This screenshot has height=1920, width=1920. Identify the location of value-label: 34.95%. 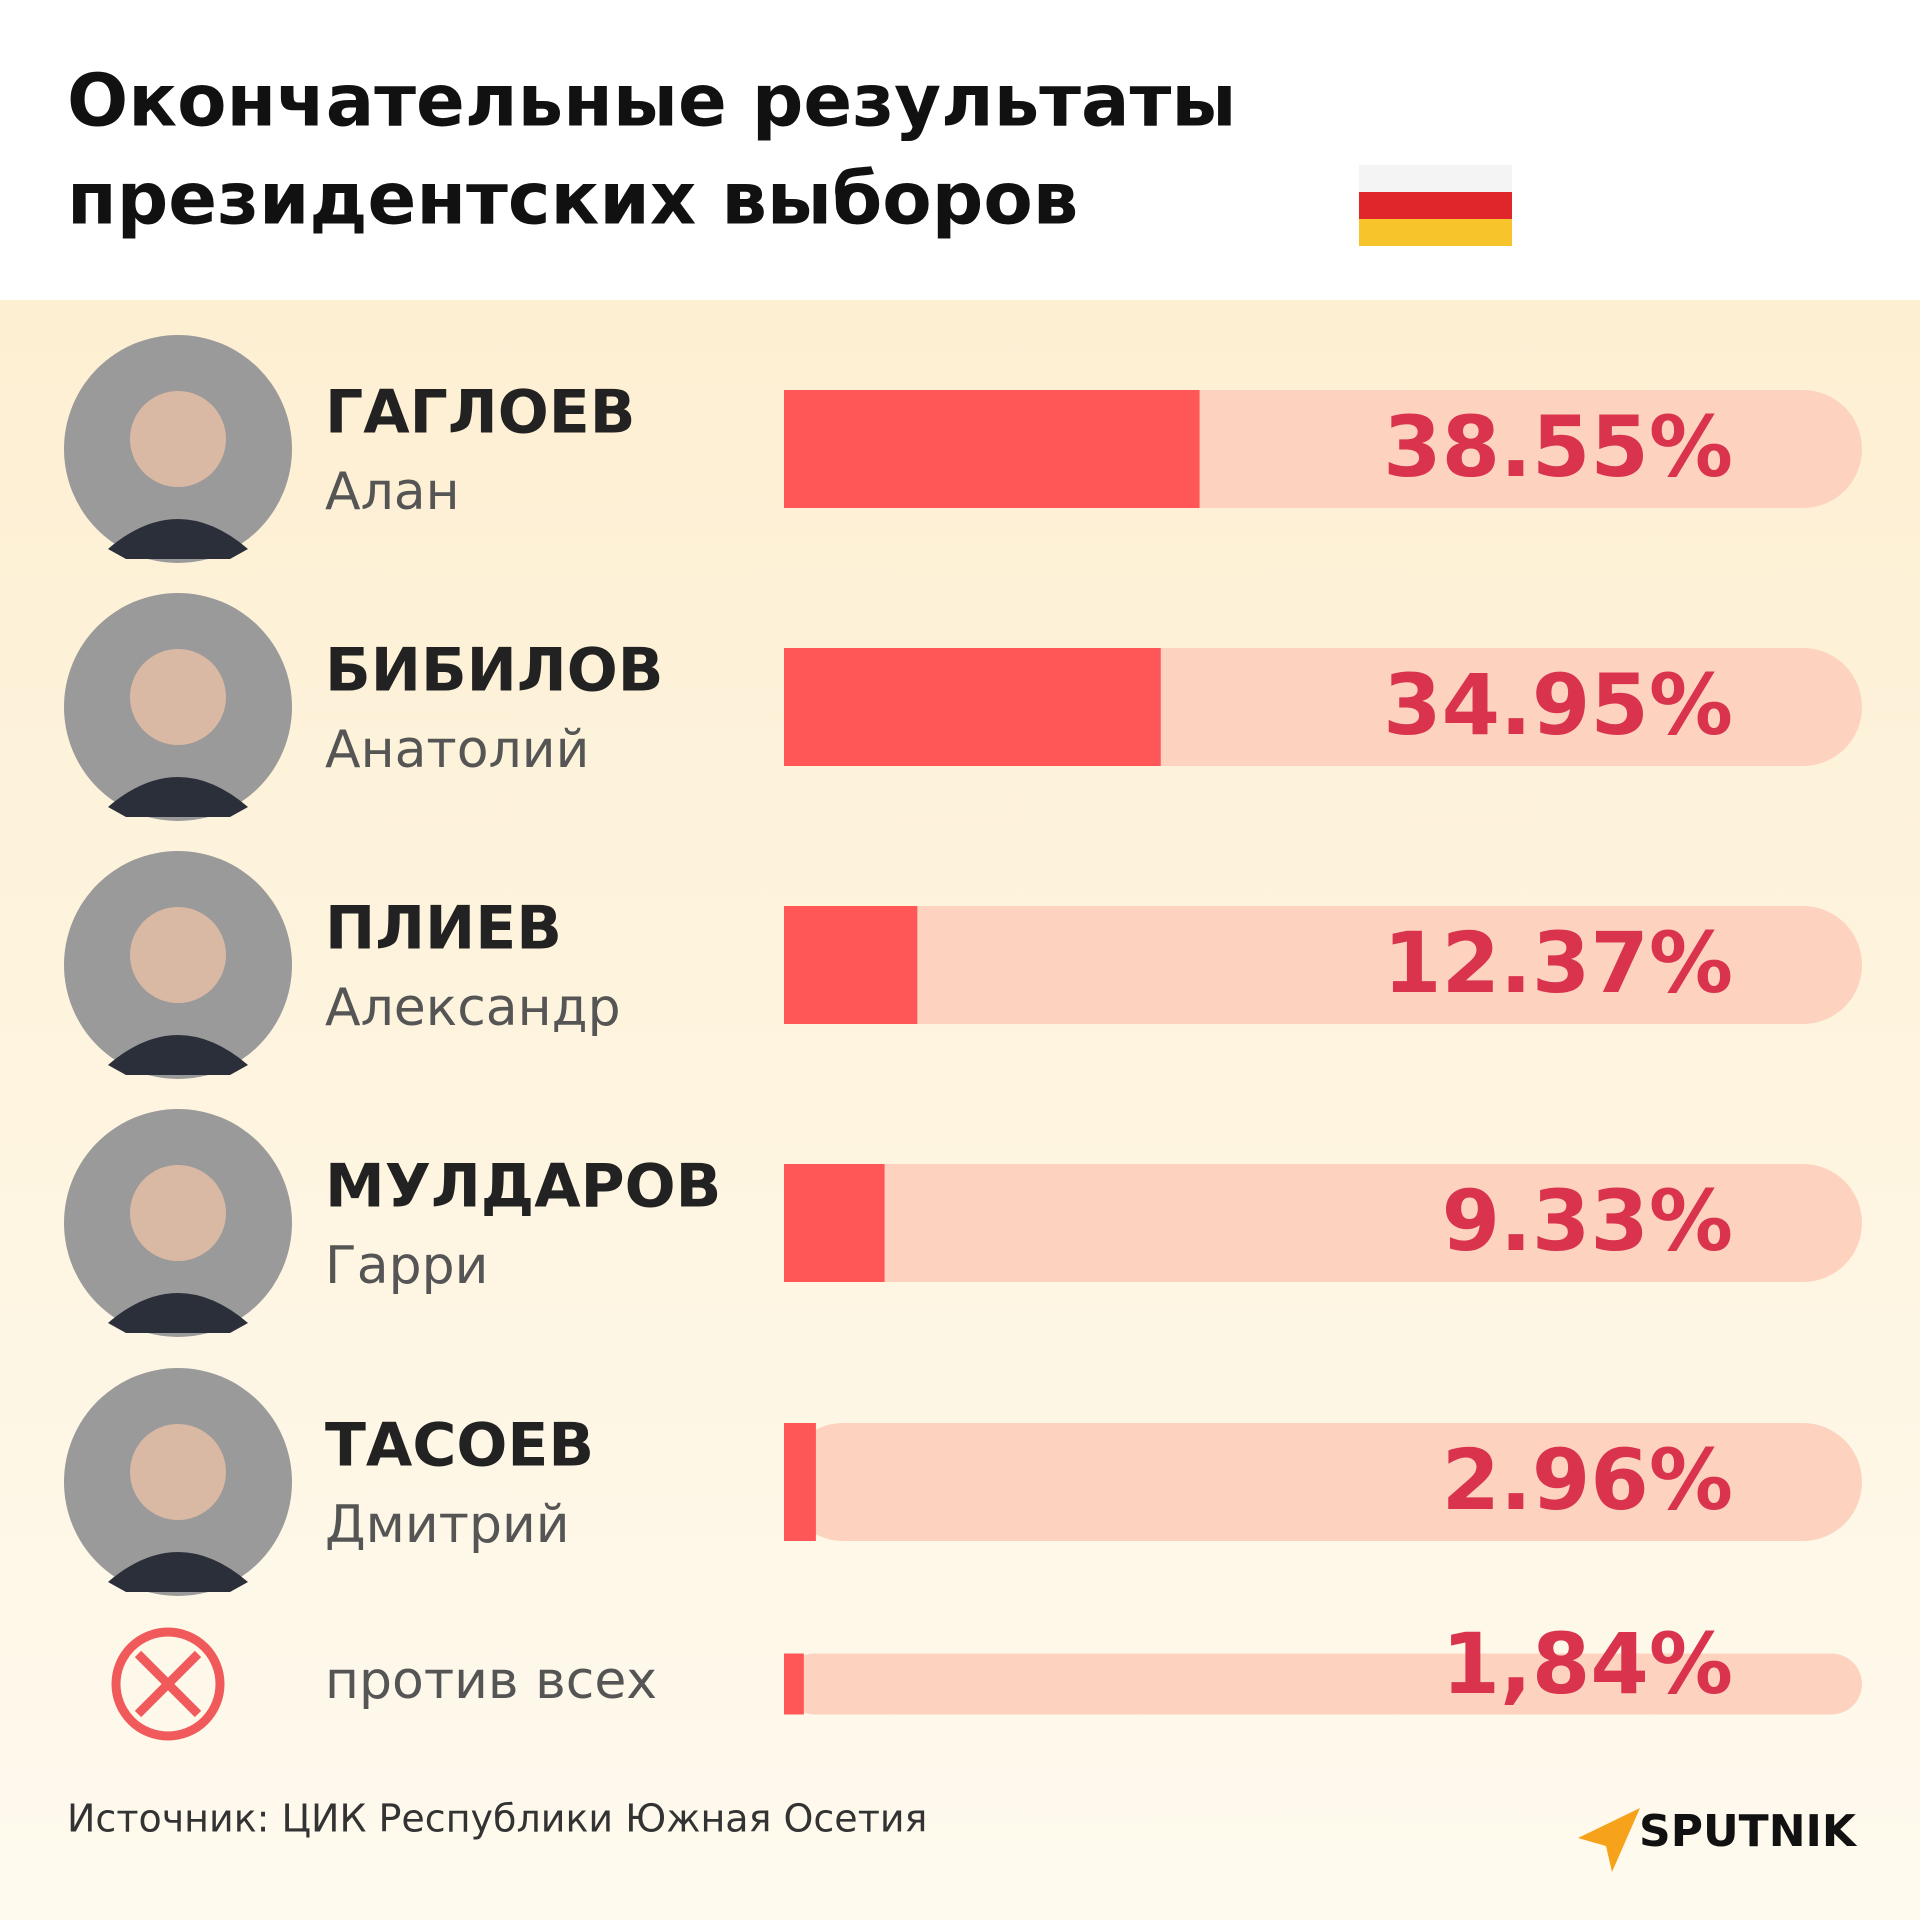
(1558, 705).